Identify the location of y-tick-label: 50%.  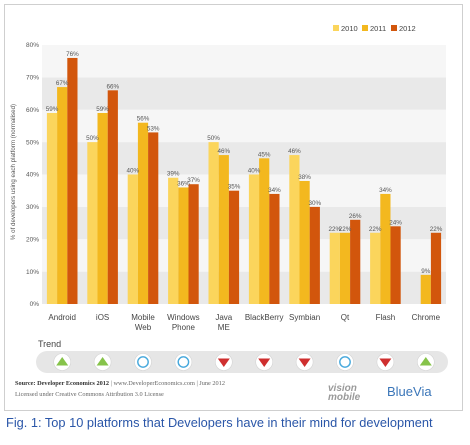
(32, 142).